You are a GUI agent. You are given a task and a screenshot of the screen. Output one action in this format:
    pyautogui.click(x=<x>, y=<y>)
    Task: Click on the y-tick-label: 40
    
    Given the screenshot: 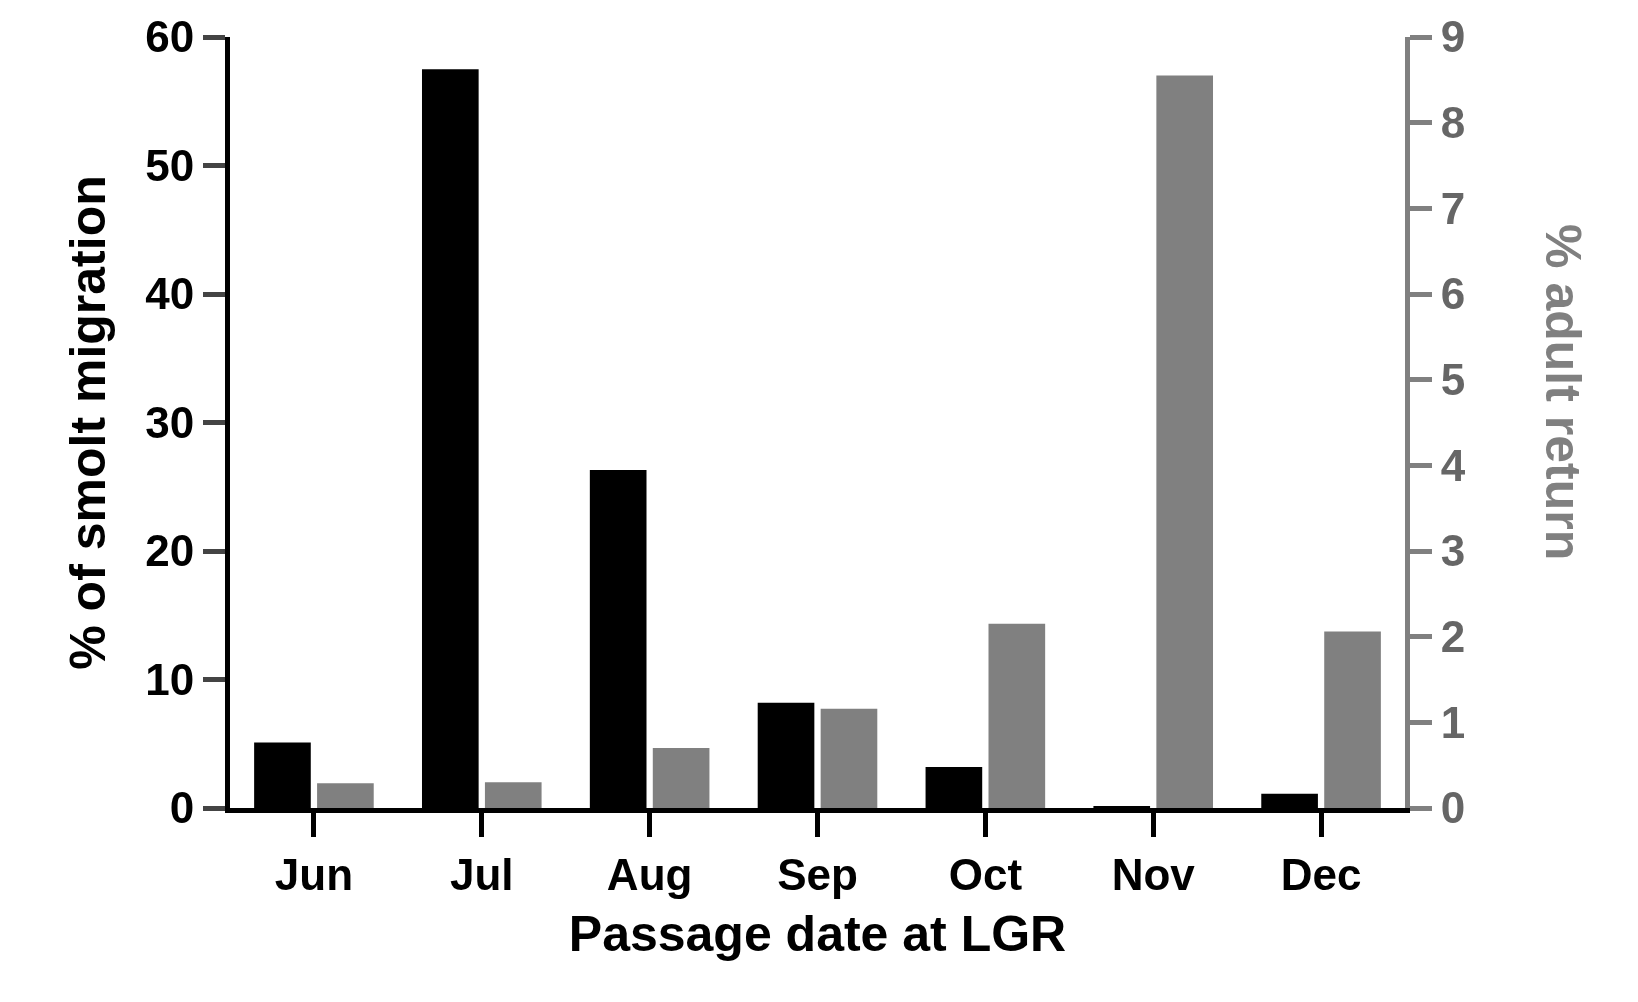 What is the action you would take?
    pyautogui.click(x=170, y=294)
    